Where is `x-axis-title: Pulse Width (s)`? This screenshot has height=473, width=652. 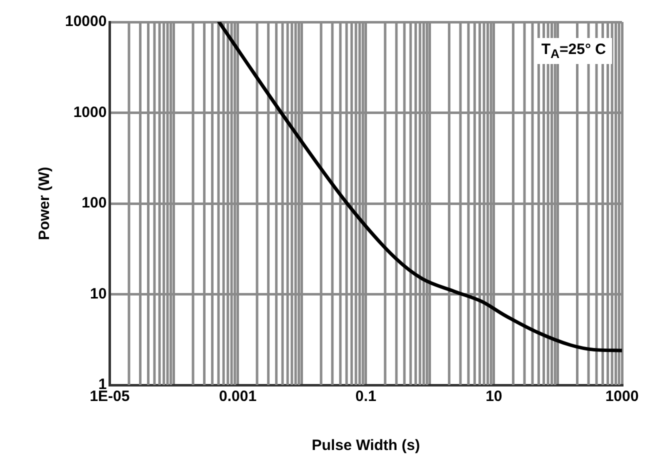
x-axis-title: Pulse Width (s) is located at coordinates (366, 445).